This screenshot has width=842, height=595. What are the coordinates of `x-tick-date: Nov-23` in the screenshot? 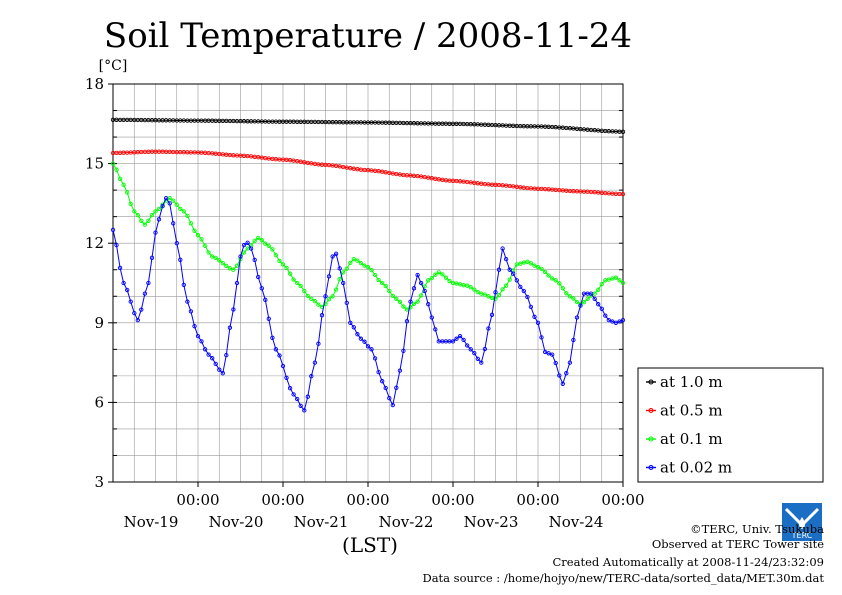 It's located at (491, 522).